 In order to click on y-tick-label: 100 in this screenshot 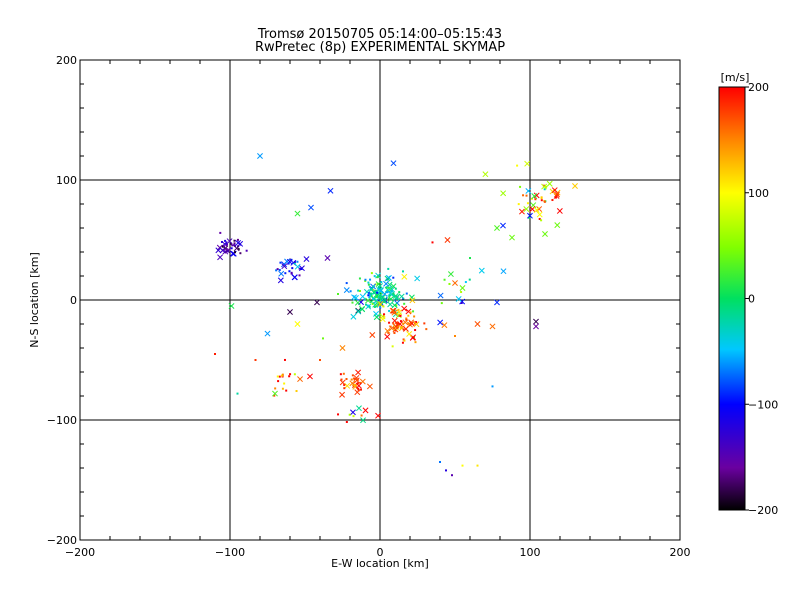, I will do `click(66, 180)`.